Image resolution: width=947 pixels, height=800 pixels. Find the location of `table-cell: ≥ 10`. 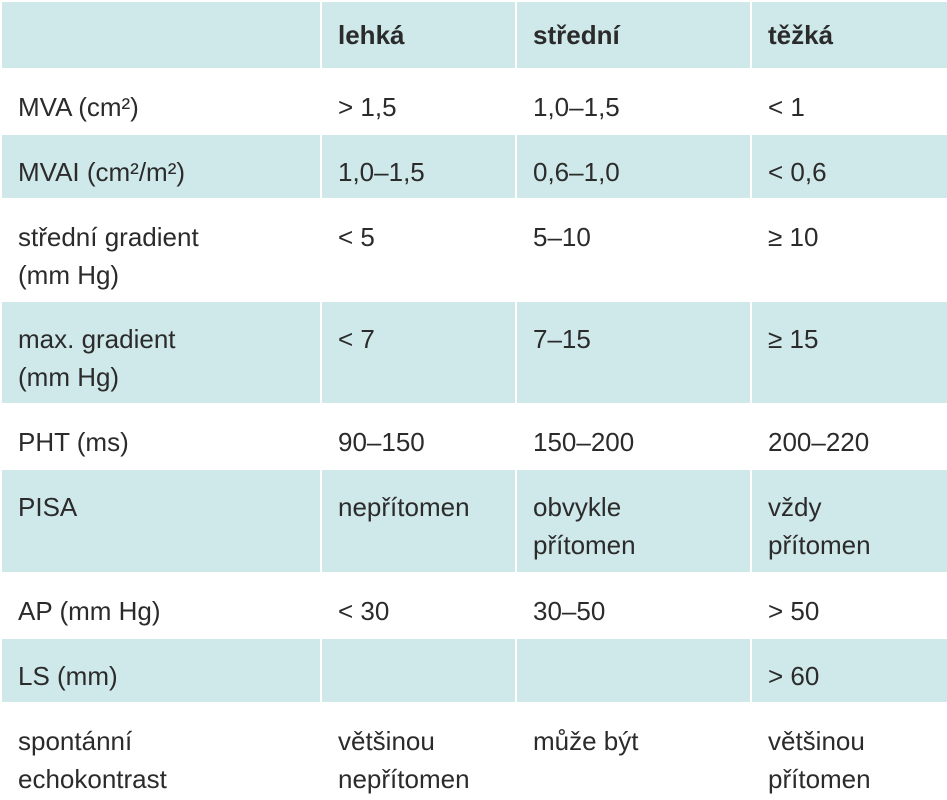

table-cell: ≥ 10 is located at coordinates (848, 250).